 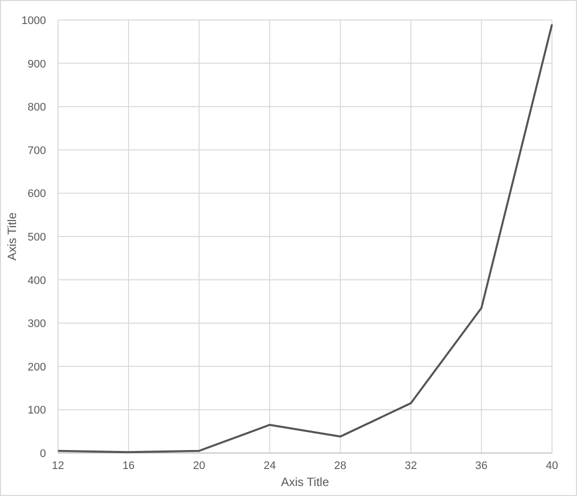 I want to click on x-tick-label: 36, so click(x=481, y=466).